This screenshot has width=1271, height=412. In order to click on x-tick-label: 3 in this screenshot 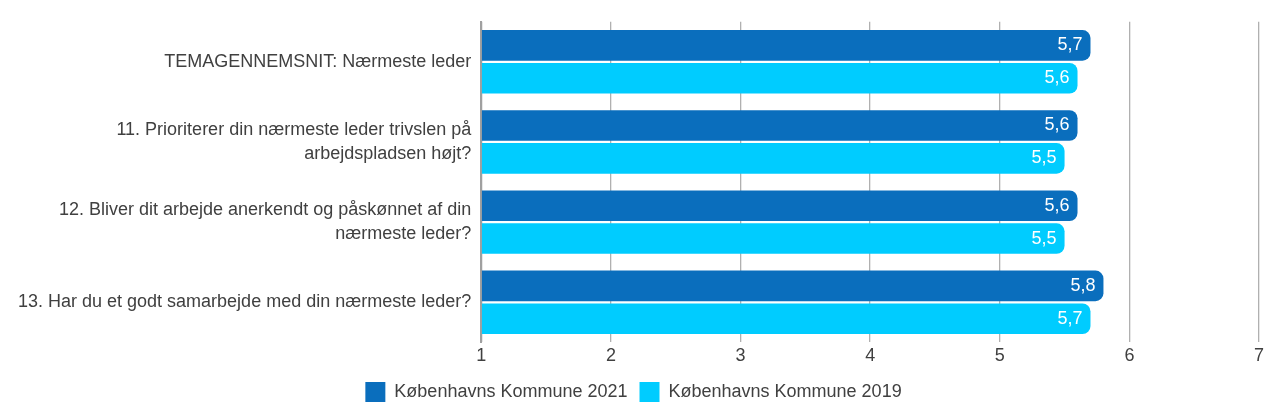, I will do `click(740, 355)`.